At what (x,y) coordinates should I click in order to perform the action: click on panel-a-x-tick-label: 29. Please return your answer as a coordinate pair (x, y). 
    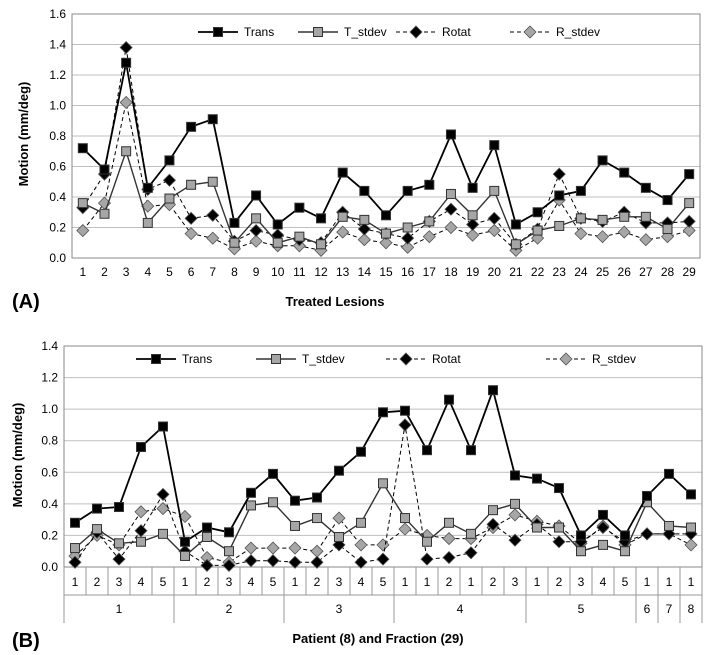
    Looking at the image, I should click on (689, 272).